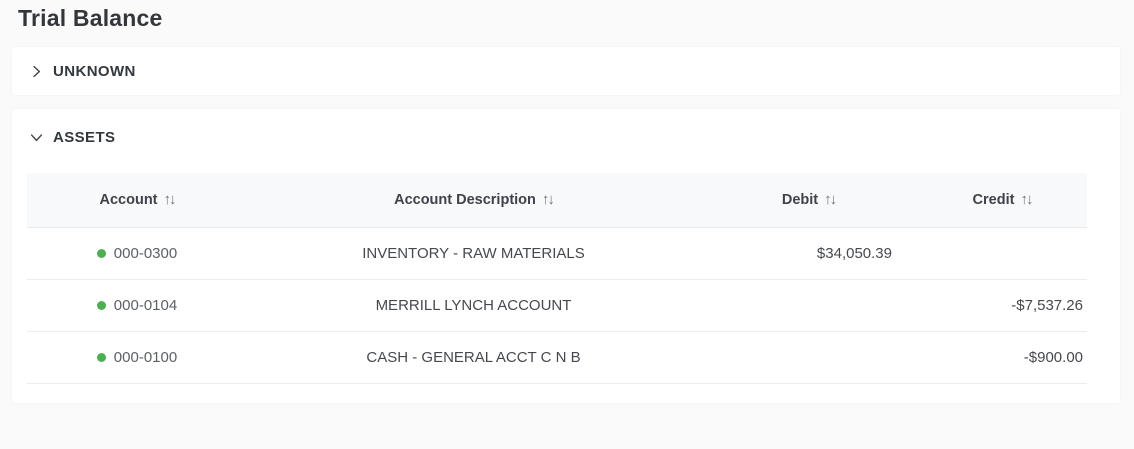  Describe the element at coordinates (128, 200) in the screenshot. I see `column-header-account-label: Account` at that location.